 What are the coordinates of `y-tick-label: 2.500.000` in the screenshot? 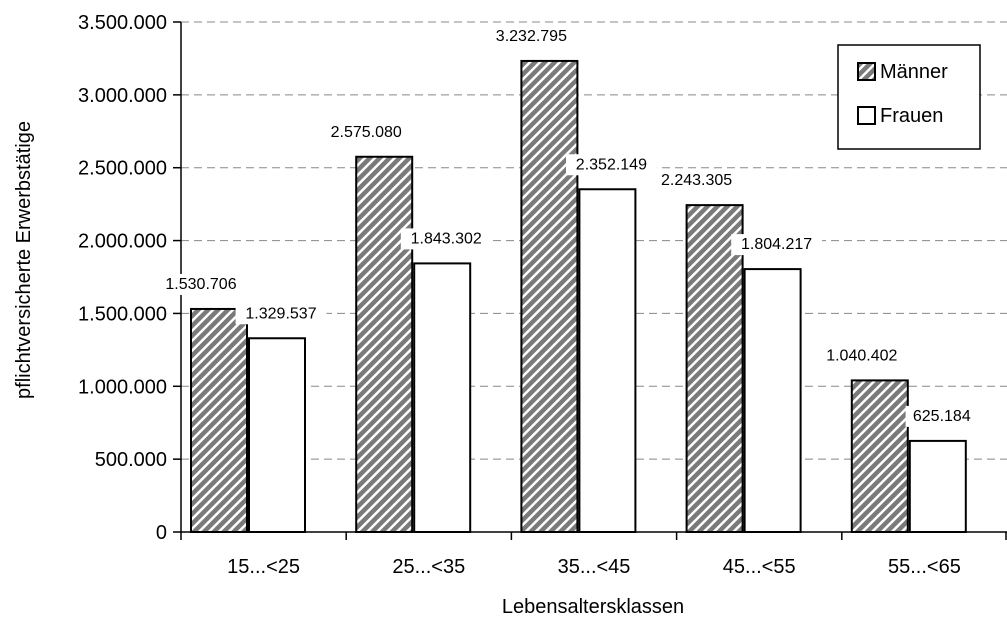 It's located at (122, 169).